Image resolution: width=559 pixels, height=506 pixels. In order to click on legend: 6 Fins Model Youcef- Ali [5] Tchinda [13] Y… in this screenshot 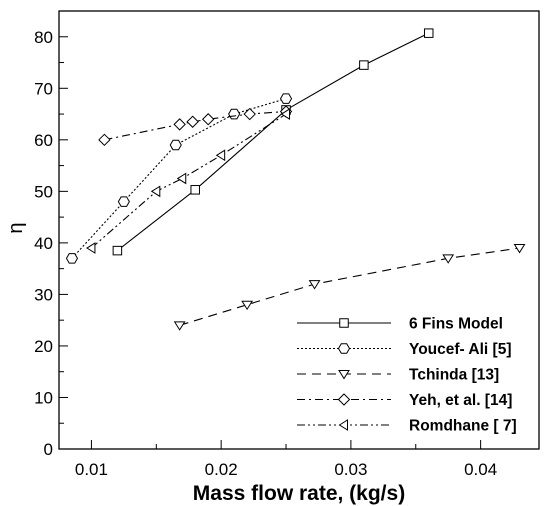, I will do `click(407, 375)`.